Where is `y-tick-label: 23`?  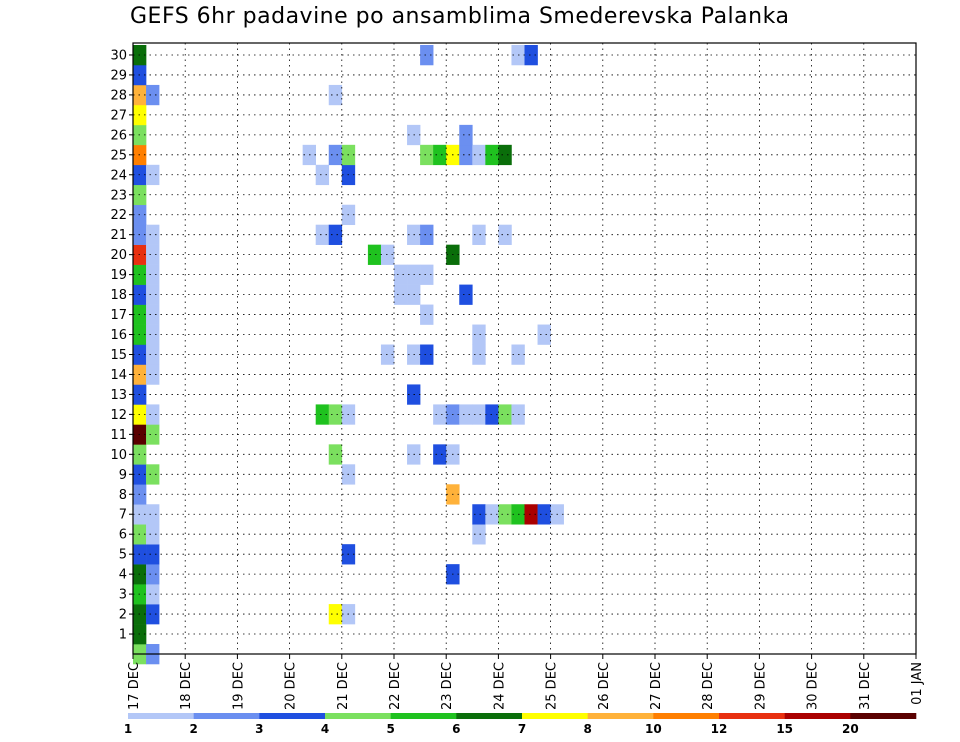
y-tick-label: 23 is located at coordinates (118, 195).